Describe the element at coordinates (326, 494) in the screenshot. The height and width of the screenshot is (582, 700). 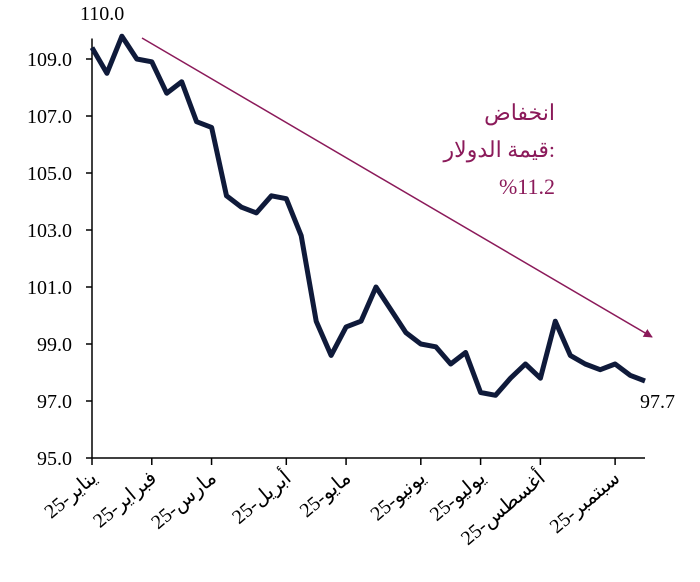
I see `x-tick-label: مايو-25` at that location.